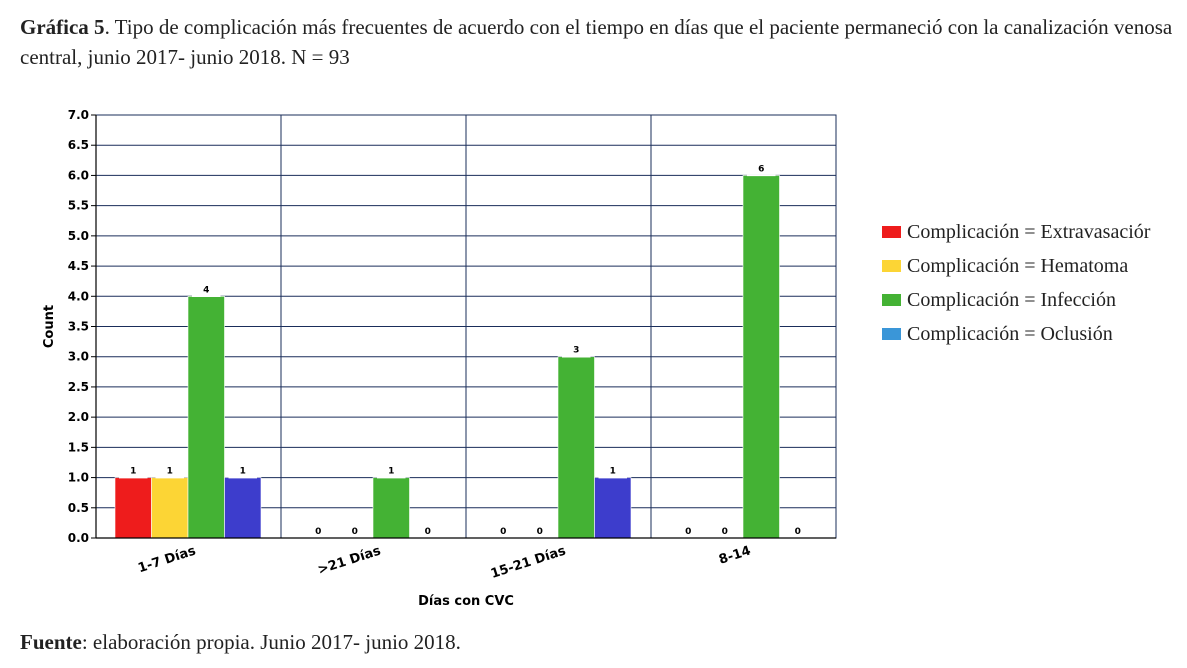 The image size is (1187, 668). What do you see at coordinates (78, 357) in the screenshot?
I see `y-tick-label: 3.0` at bounding box center [78, 357].